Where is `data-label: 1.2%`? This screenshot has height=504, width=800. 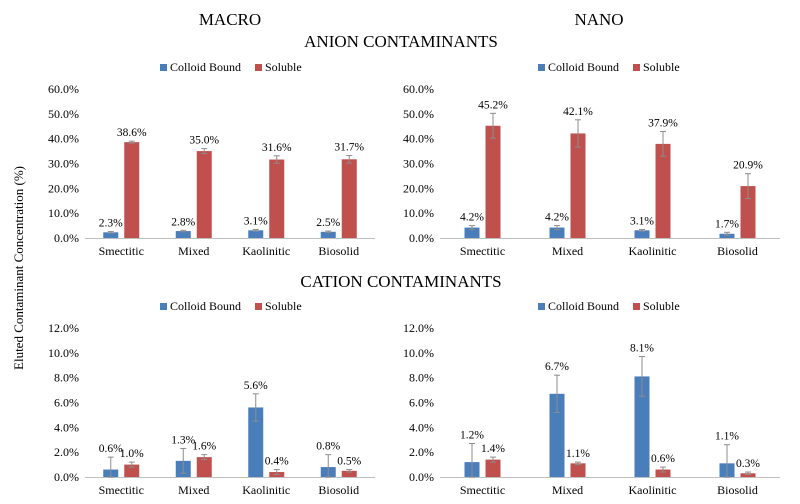
data-label: 1.2% is located at coordinates (472, 435).